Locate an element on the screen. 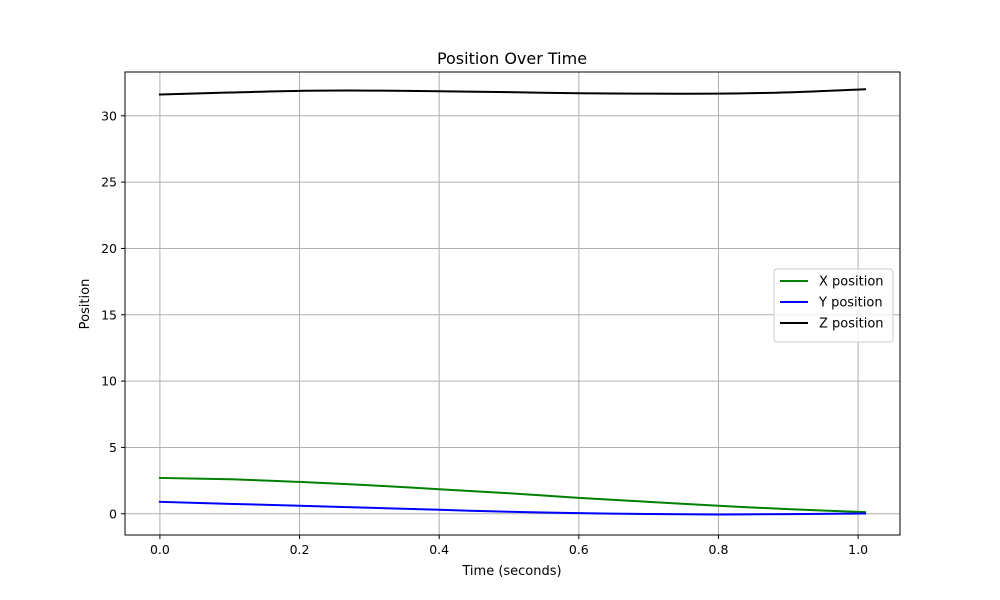  y-tick-label: 15 is located at coordinates (109, 314).